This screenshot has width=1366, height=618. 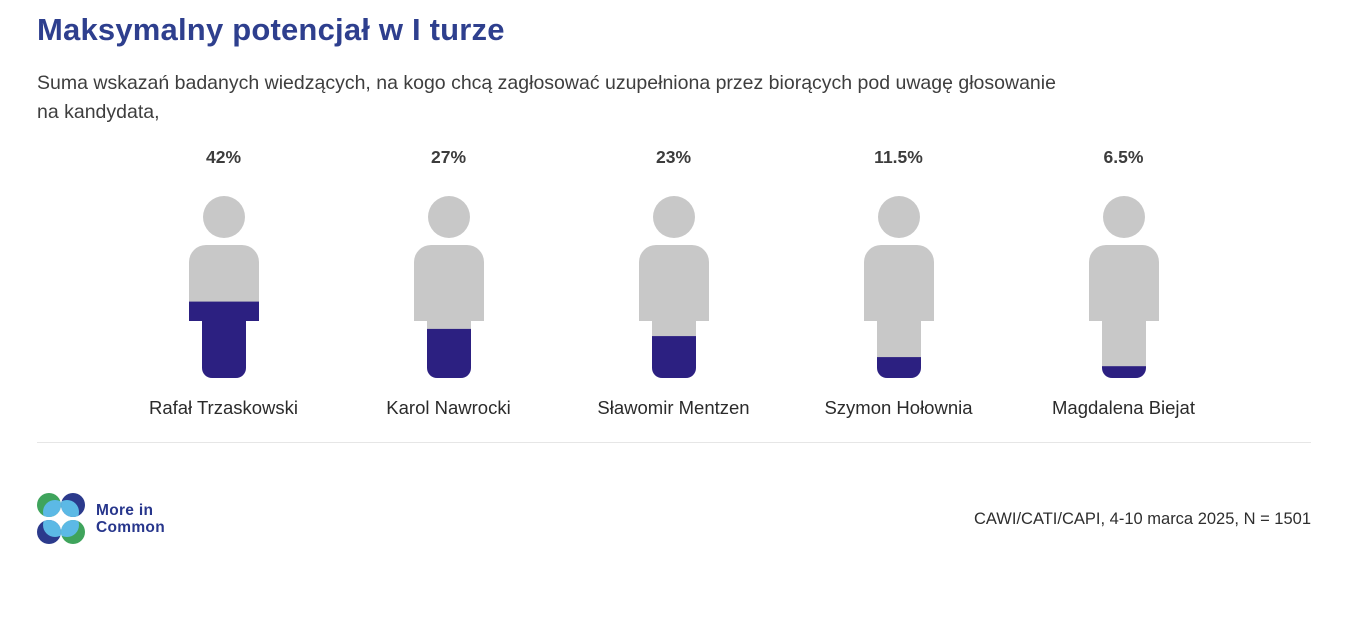 I want to click on page-title: Maksymalny potencjał w I turze, so click(x=271, y=29).